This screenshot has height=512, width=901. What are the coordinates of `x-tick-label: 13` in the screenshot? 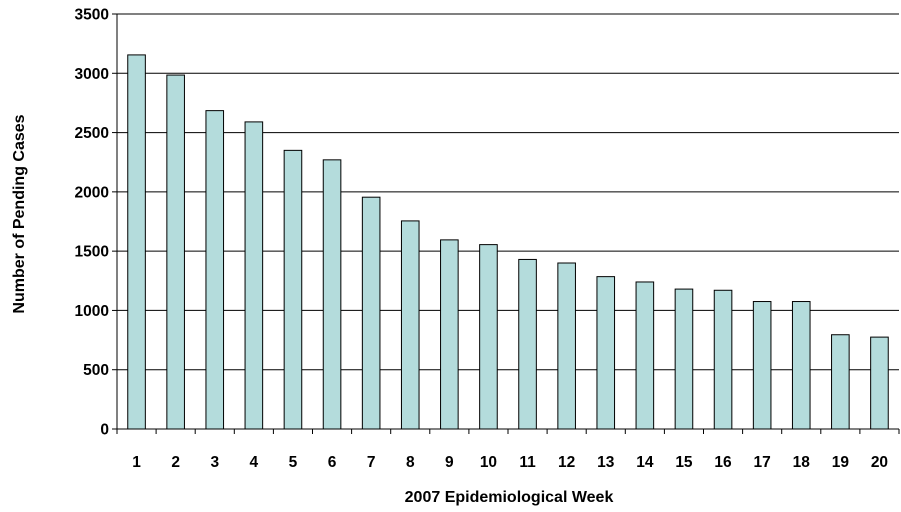 It's located at (606, 462).